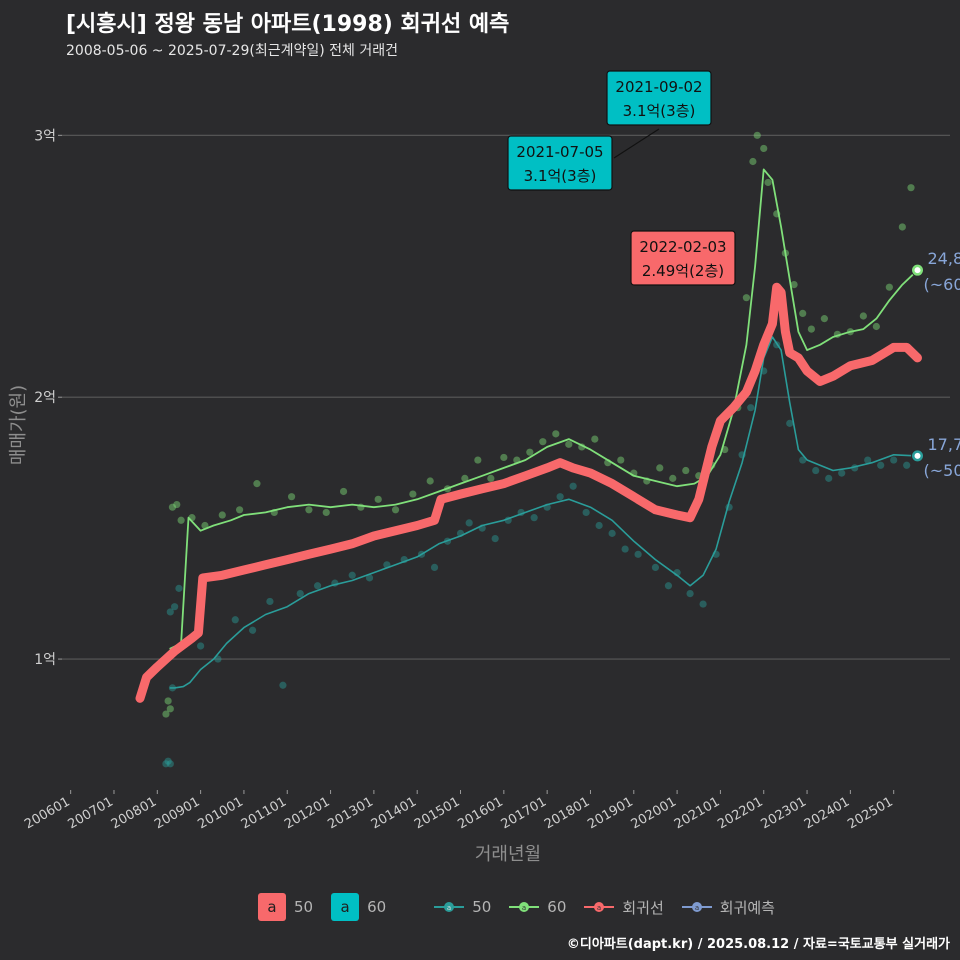 The height and width of the screenshot is (960, 960). Describe the element at coordinates (288, 24) in the screenshot. I see `chart-title: [시흥시] 정왕 동남 아파트(1998) 회귀선 예측` at that location.